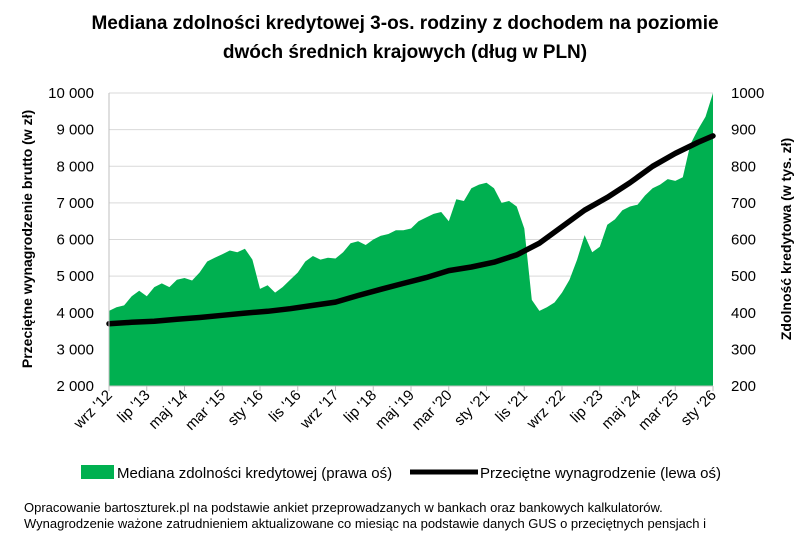  I want to click on y-tick-label-left: 3 000, so click(75, 349).